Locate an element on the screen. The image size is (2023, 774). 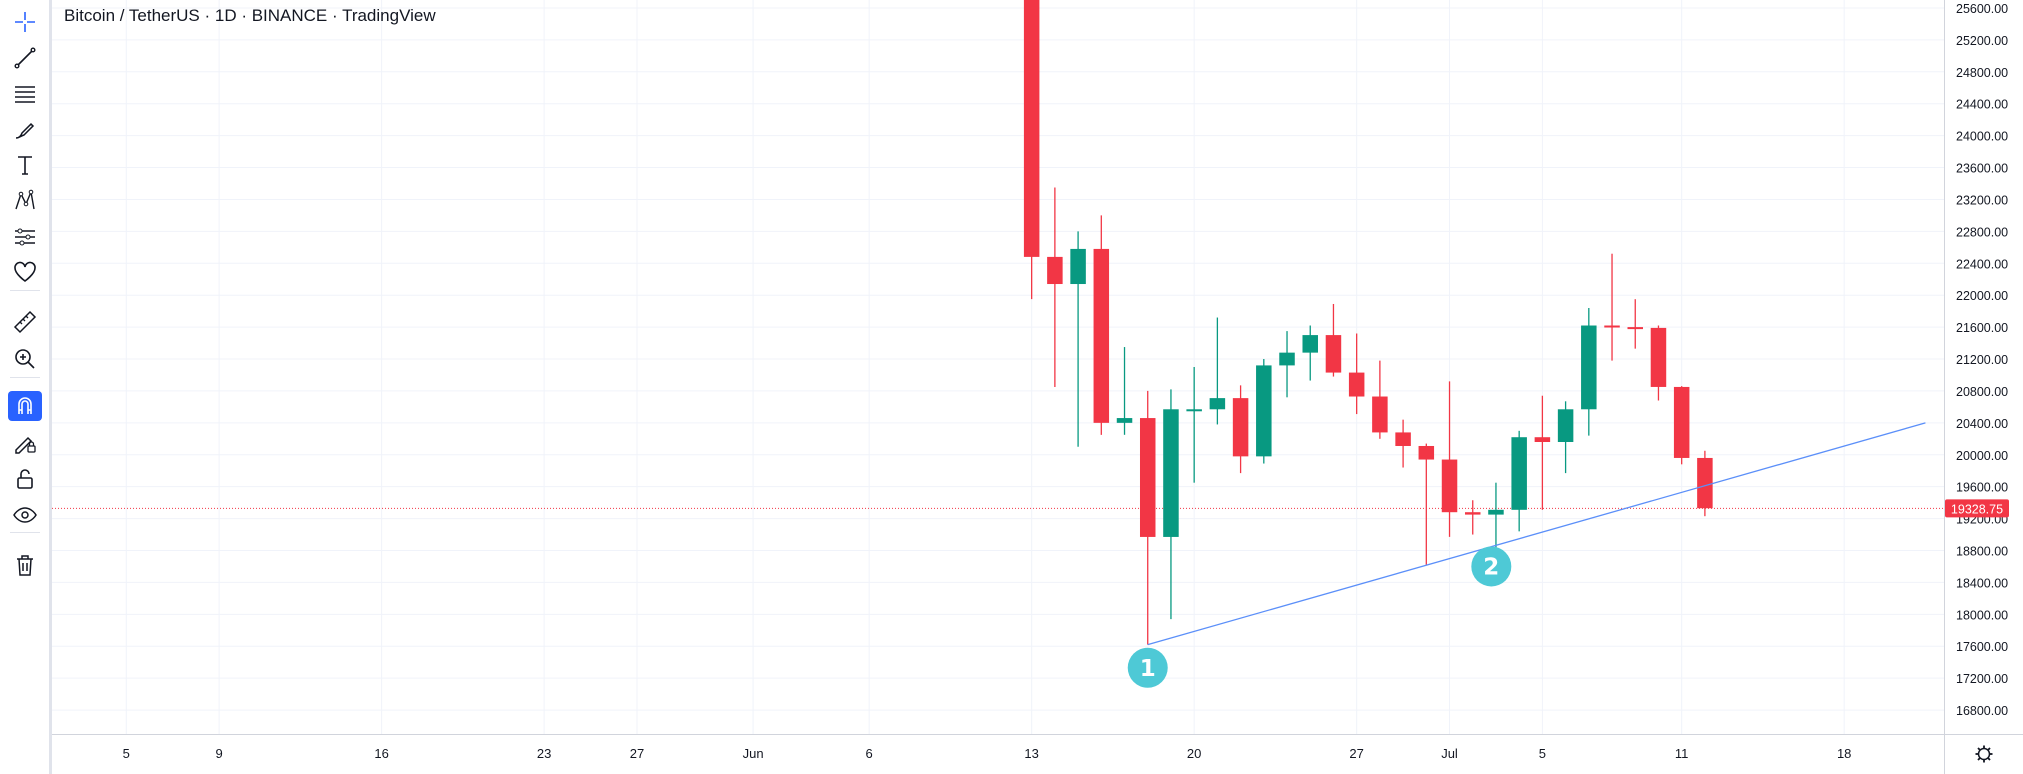
time-tick-label: 20 is located at coordinates (1194, 753).